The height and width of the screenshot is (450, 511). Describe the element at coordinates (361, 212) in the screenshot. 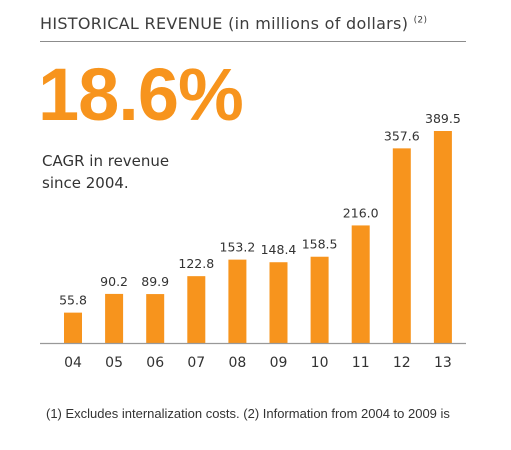

I see `data-label-11: 216.0` at that location.